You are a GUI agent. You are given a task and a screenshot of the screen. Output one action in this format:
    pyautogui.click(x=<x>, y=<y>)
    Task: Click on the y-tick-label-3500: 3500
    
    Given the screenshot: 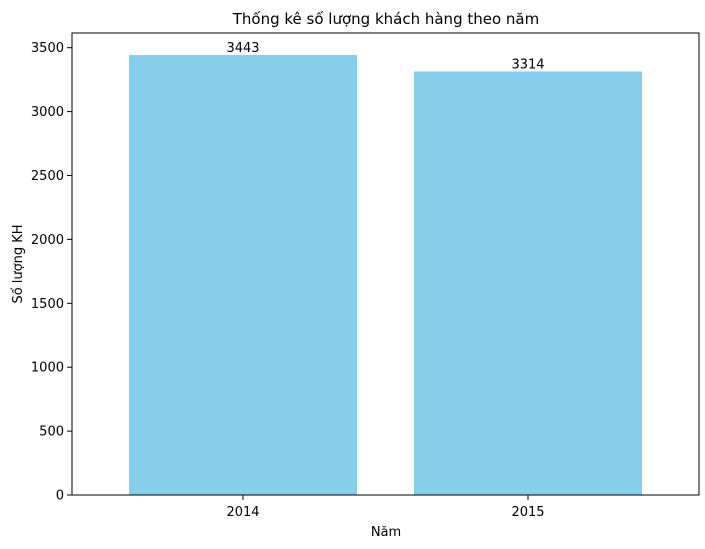 What is the action you would take?
    pyautogui.click(x=47, y=48)
    